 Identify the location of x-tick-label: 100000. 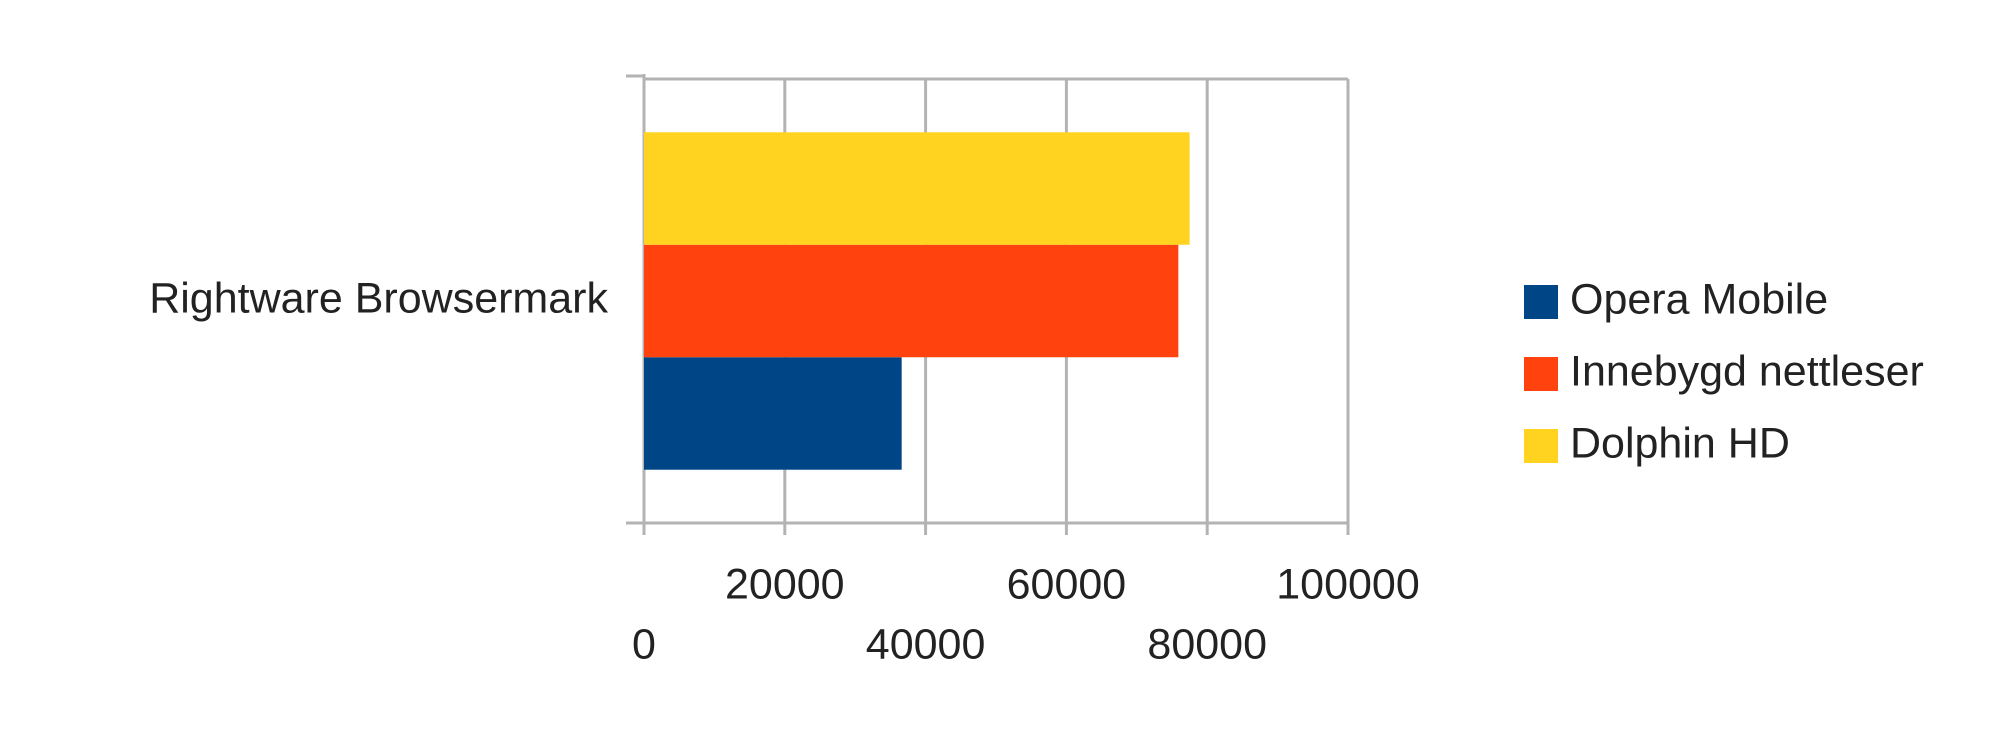
(1348, 584).